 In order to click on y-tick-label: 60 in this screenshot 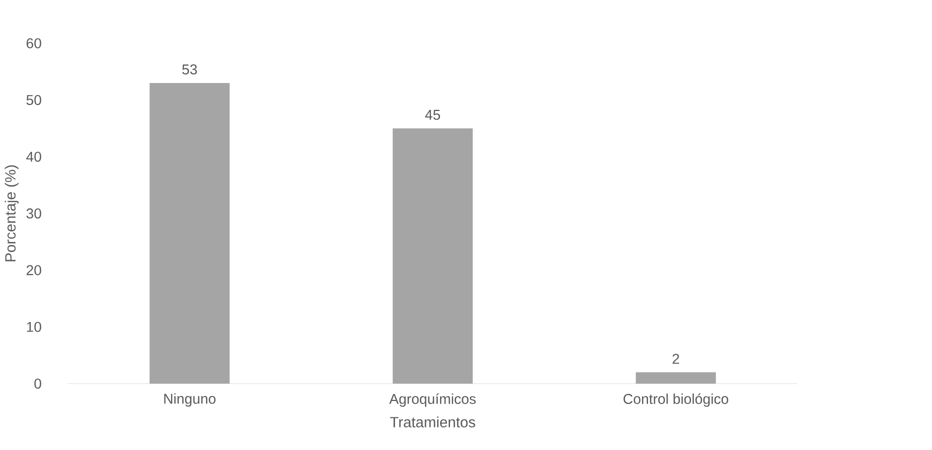, I will do `click(34, 43)`.